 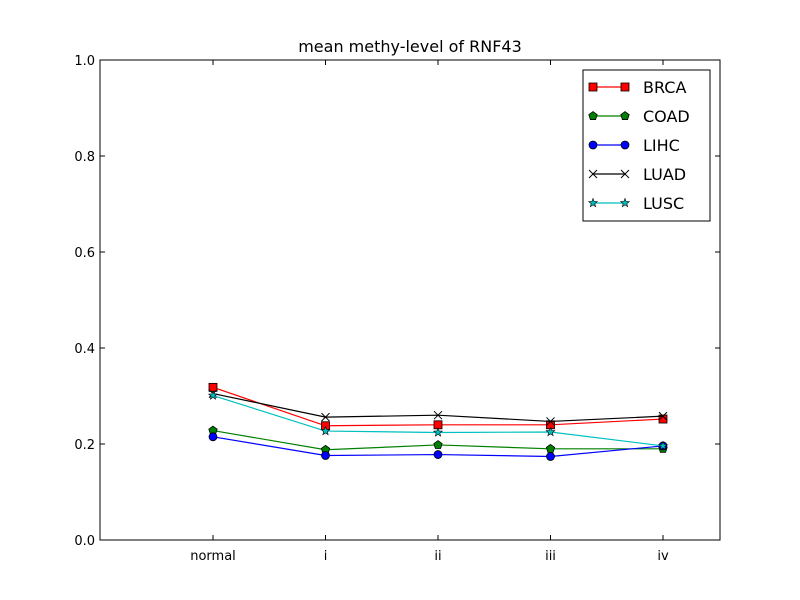 I want to click on series-line, so click(x=438, y=406).